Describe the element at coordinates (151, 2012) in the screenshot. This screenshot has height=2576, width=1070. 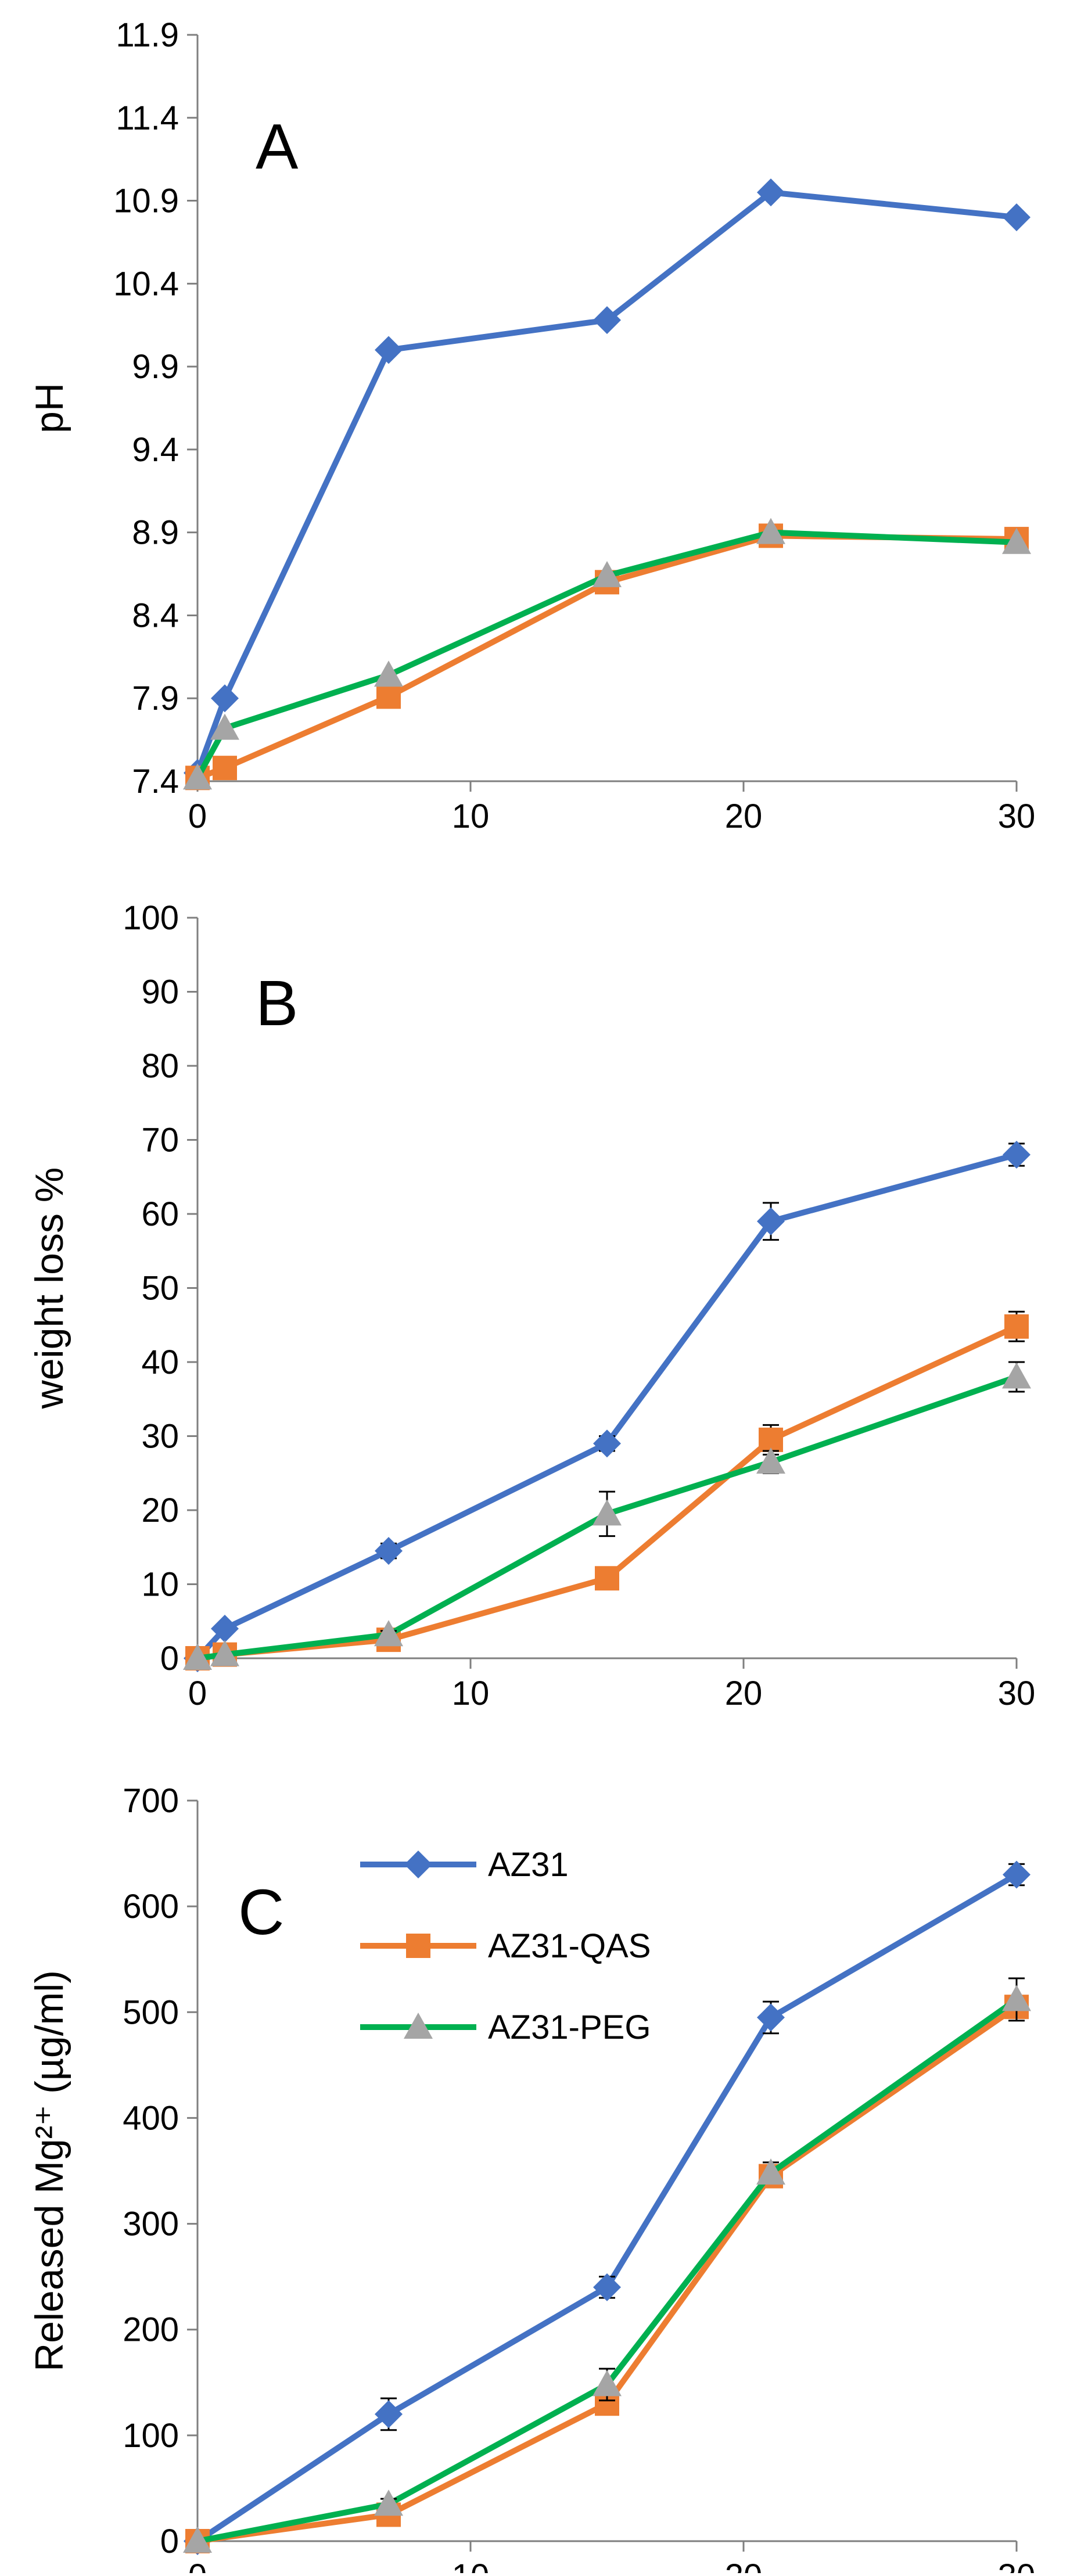
I see `y-tick-label: 500` at that location.